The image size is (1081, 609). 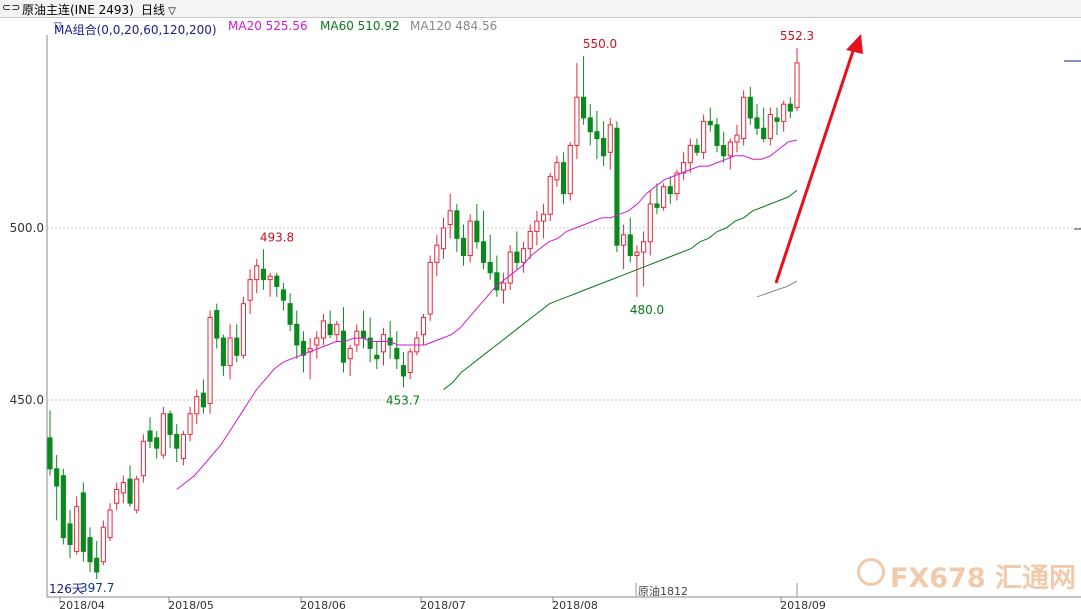 I want to click on ma120-label: MA120 484.56, so click(x=454, y=26).